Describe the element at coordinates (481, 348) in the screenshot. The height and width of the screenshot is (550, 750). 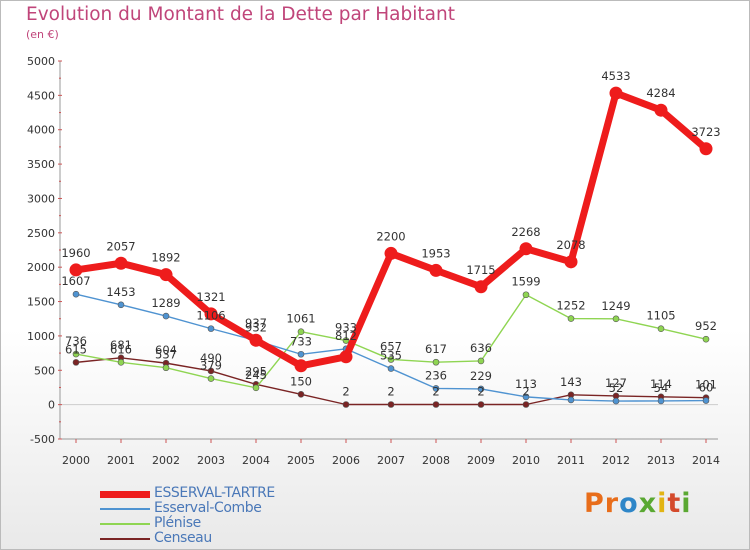
I see `data-label: 636` at that location.